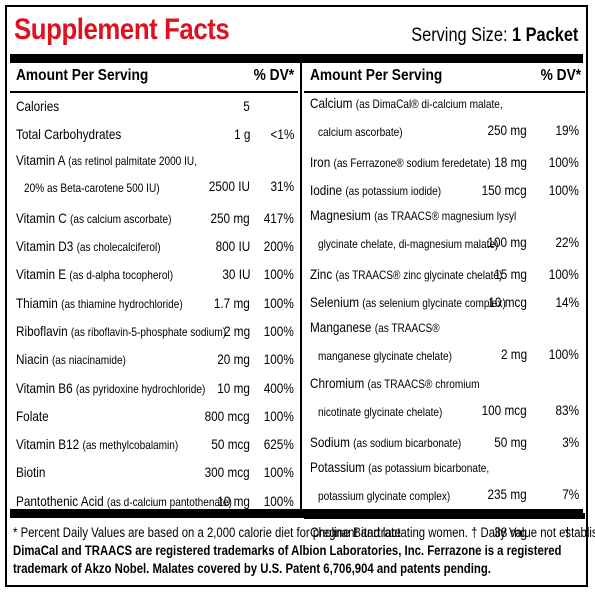 This screenshot has height=595, width=595. What do you see at coordinates (337, 467) in the screenshot?
I see `nutrient-name-text: Potassium` at bounding box center [337, 467].